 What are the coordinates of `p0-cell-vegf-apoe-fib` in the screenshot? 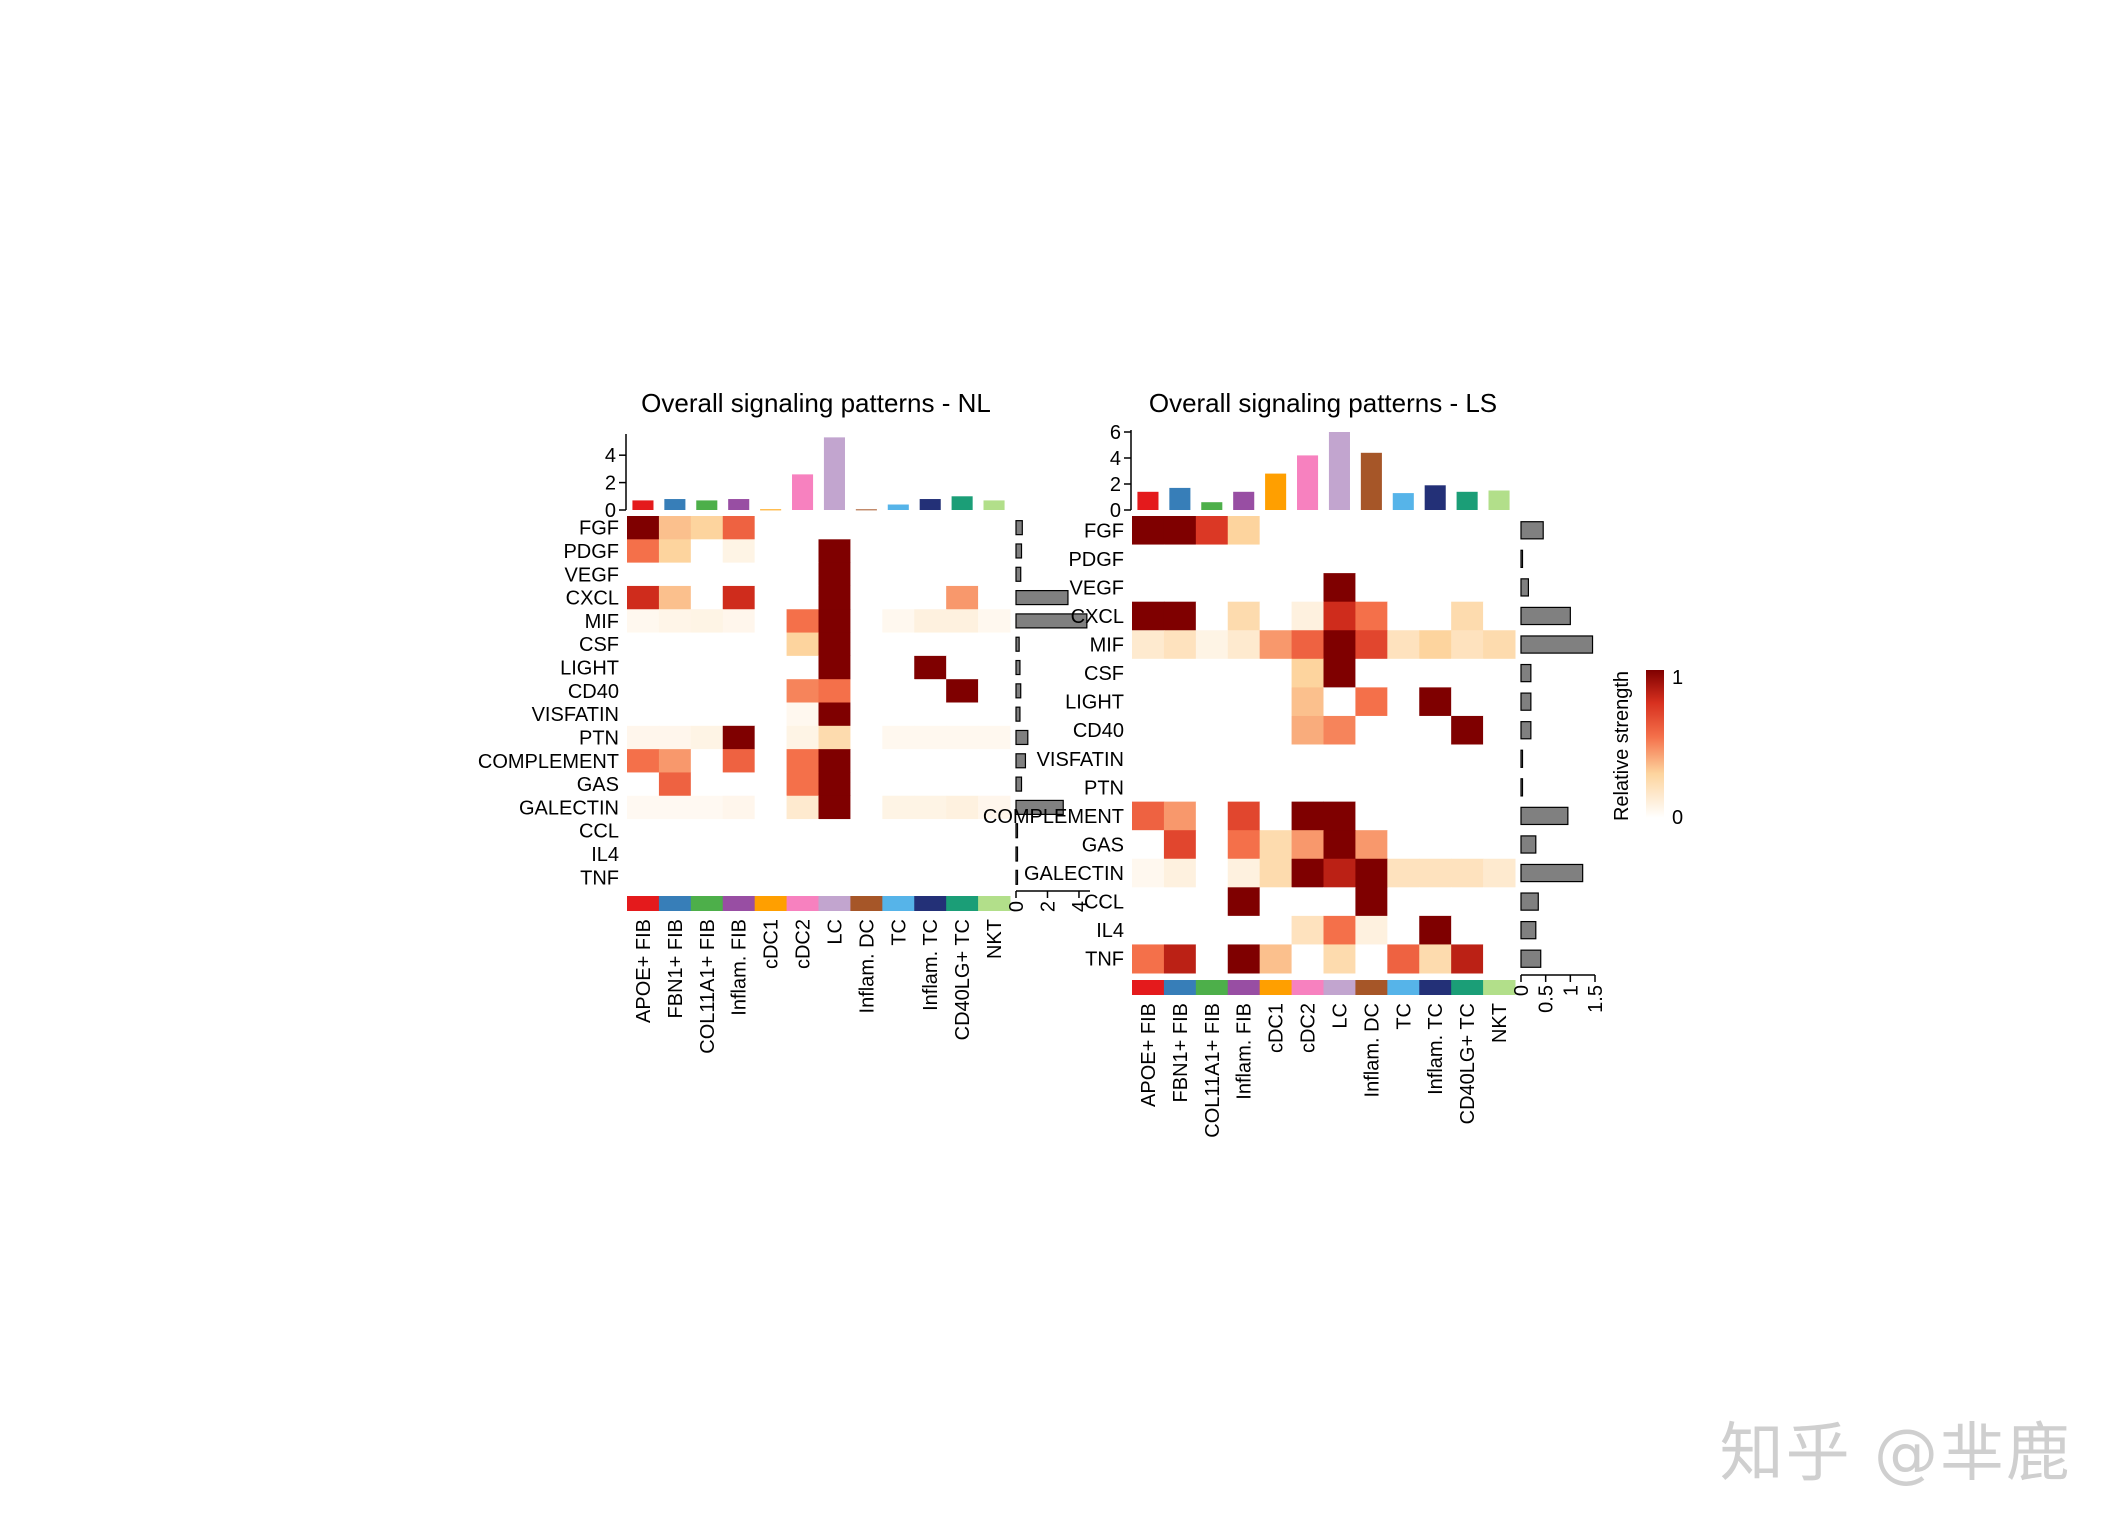 It's located at (643, 574).